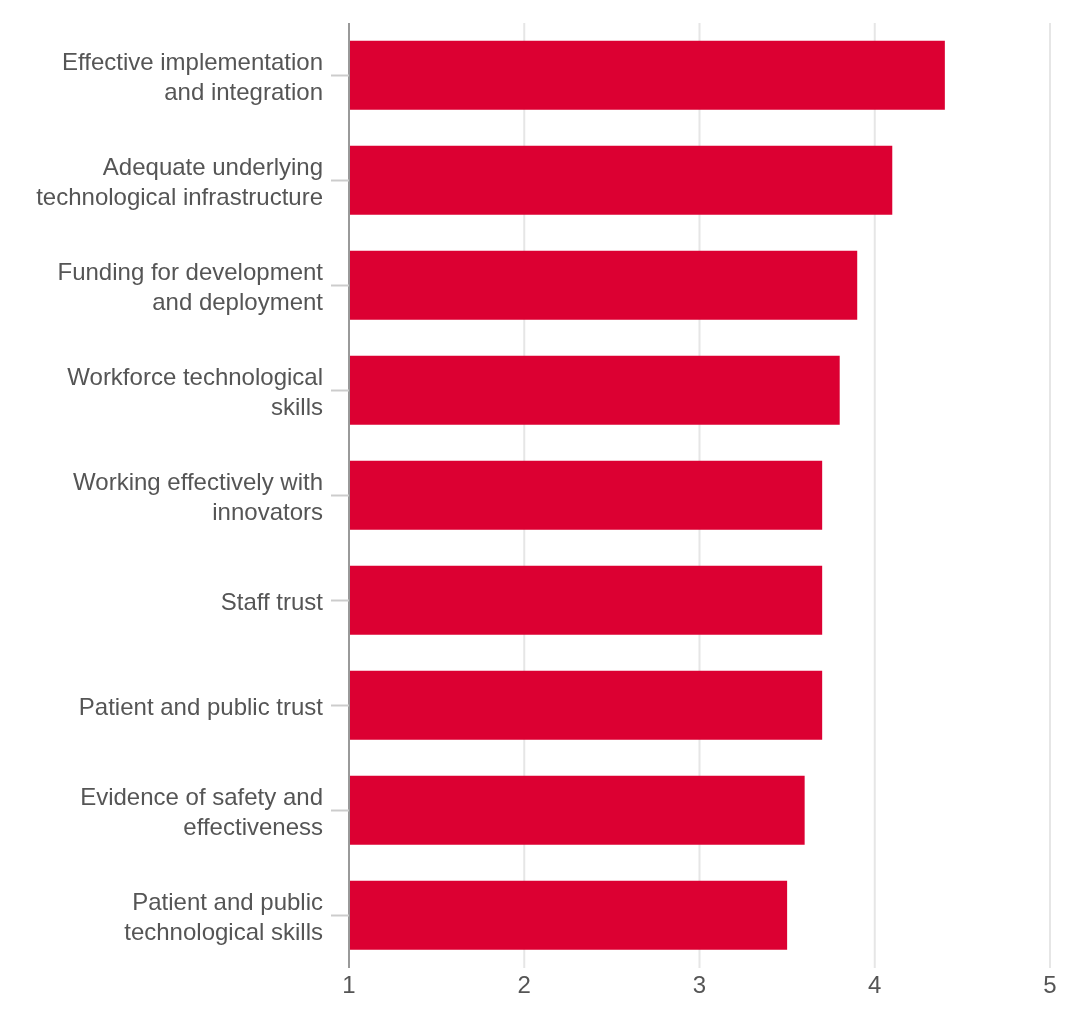 The width and height of the screenshot is (1066, 1010). What do you see at coordinates (179, 180) in the screenshot?
I see `y-tick-label: Adequate underlying technological infrastructure` at bounding box center [179, 180].